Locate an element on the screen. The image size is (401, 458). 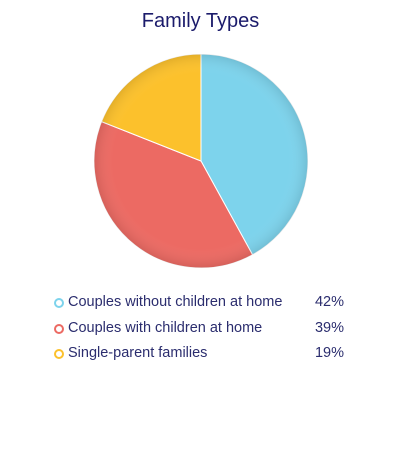
legend-item: Couples without children at home 42% is located at coordinates (200, 306).